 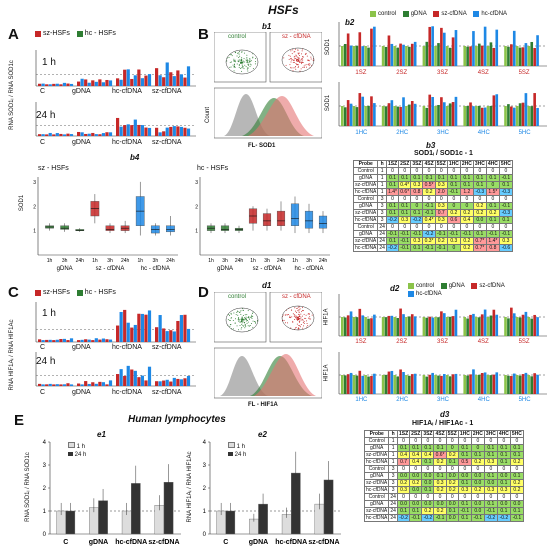 I want to click on table-cell: 0.2, so click(x=452, y=490).